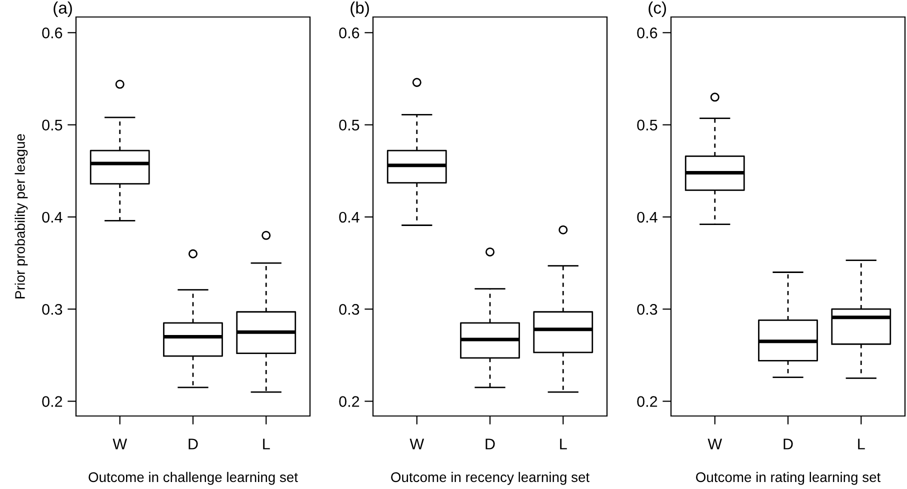  I want to click on x-axis-title: Outcome in recency learning set, so click(490, 478).